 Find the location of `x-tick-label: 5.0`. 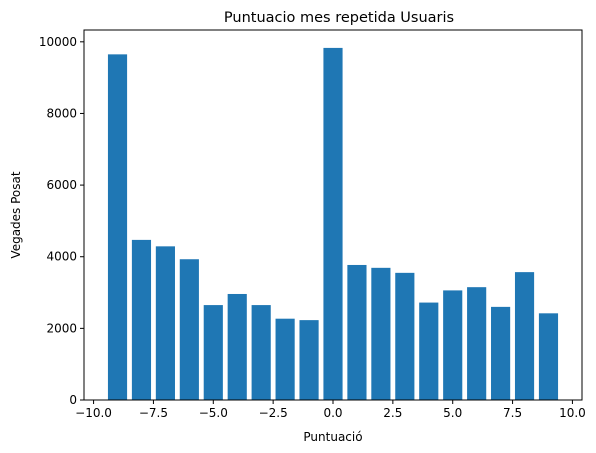

x-tick-label: 5.0 is located at coordinates (452, 413).